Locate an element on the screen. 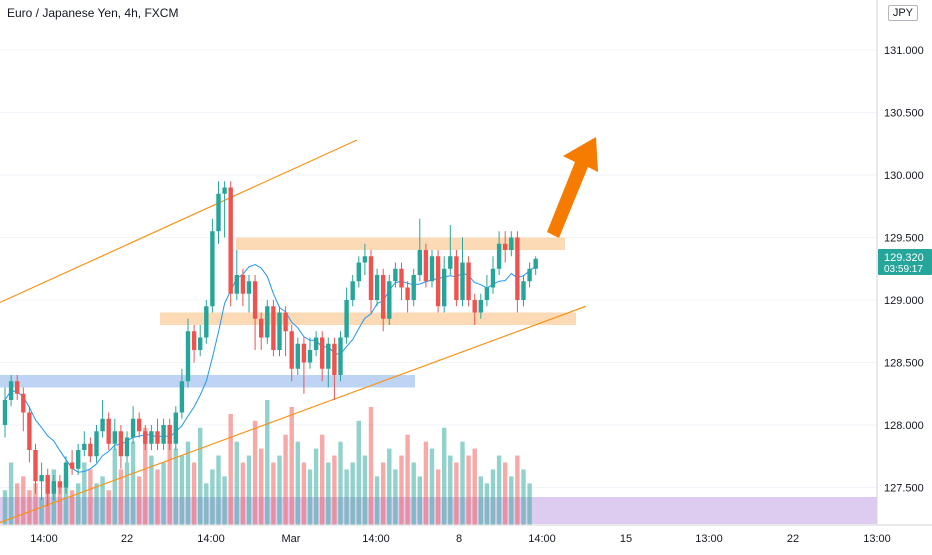 The image size is (932, 555). time-tick-label: 14:00 is located at coordinates (44, 539).